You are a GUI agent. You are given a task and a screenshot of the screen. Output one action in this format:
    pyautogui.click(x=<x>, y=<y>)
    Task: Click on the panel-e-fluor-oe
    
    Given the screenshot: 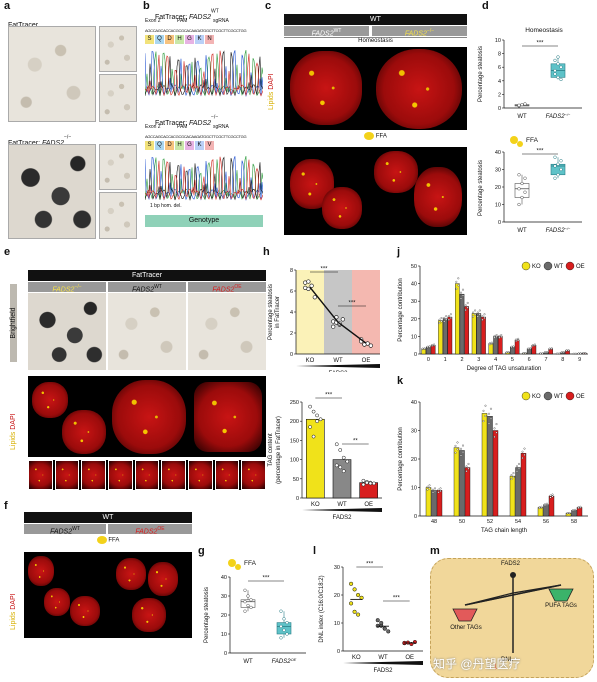 What is the action you would take?
    pyautogui.click(x=228, y=417)
    